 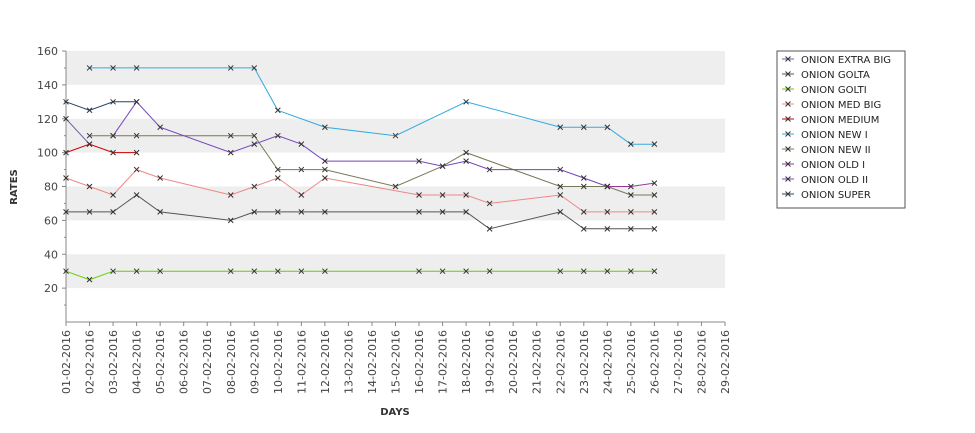 What do you see at coordinates (678, 362) in the screenshot?
I see `x-tick-label: 27-02-2016` at bounding box center [678, 362].